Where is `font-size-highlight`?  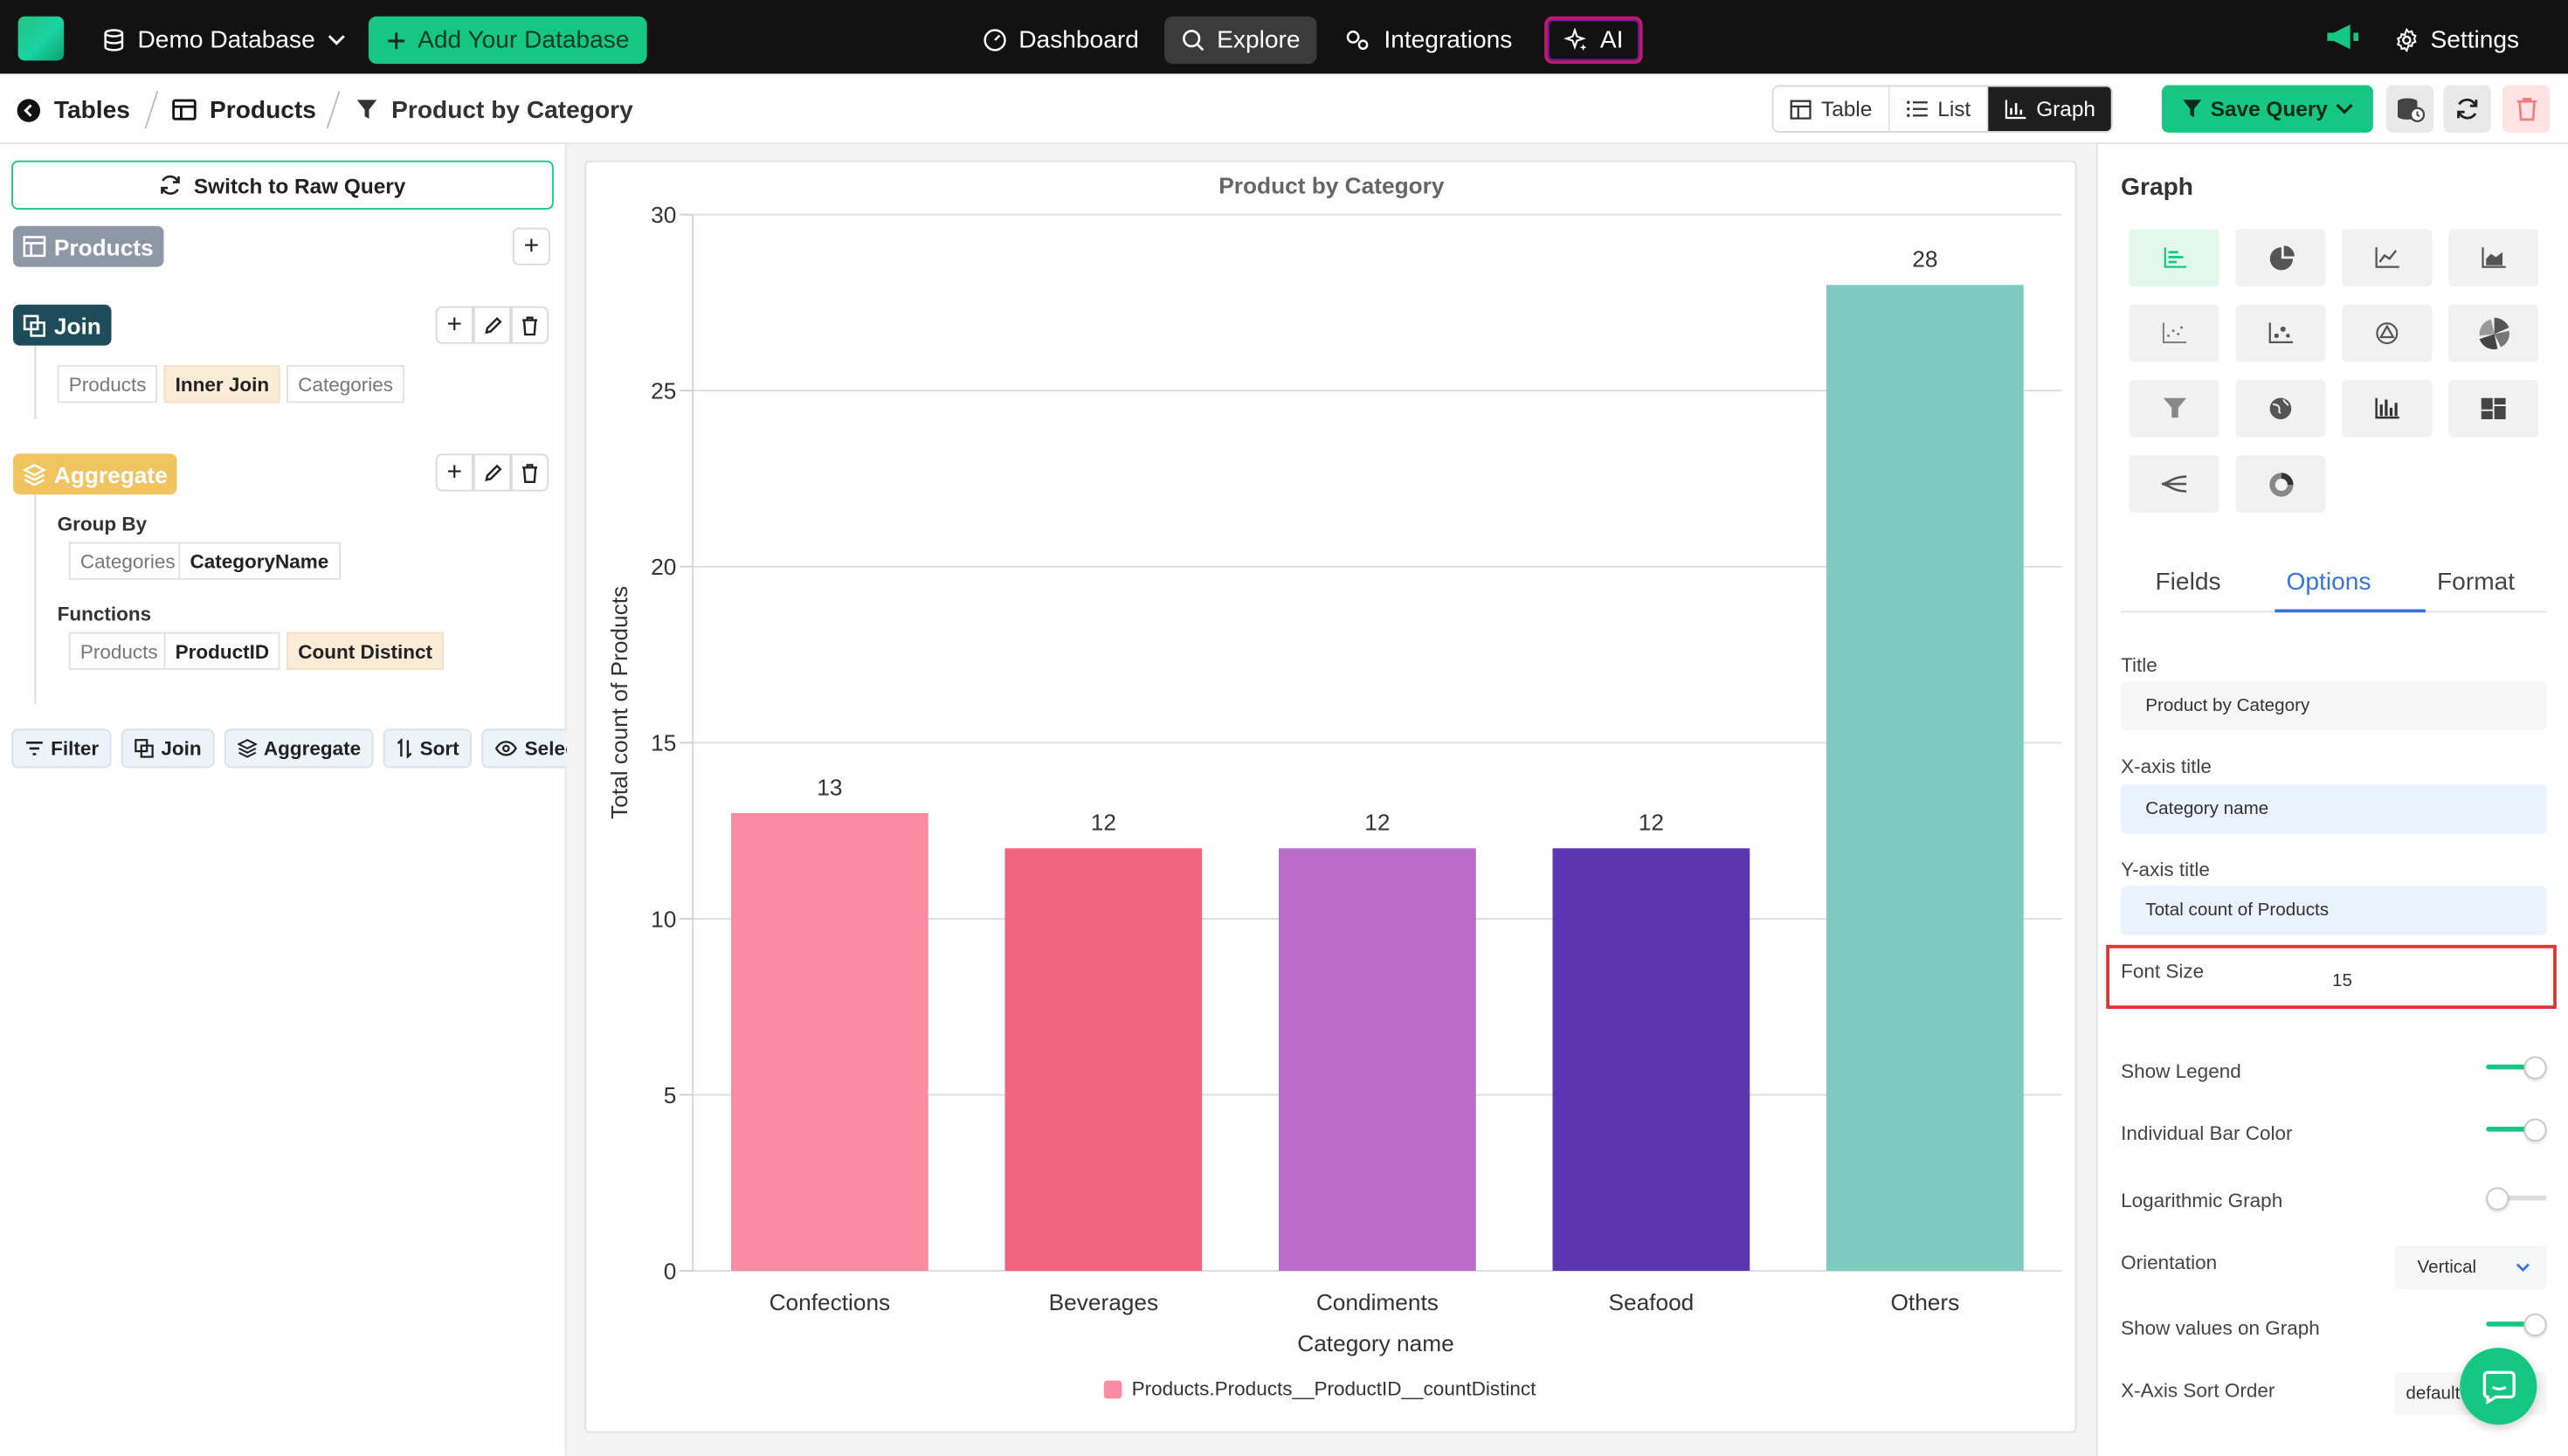
font-size-highlight is located at coordinates (2331, 976).